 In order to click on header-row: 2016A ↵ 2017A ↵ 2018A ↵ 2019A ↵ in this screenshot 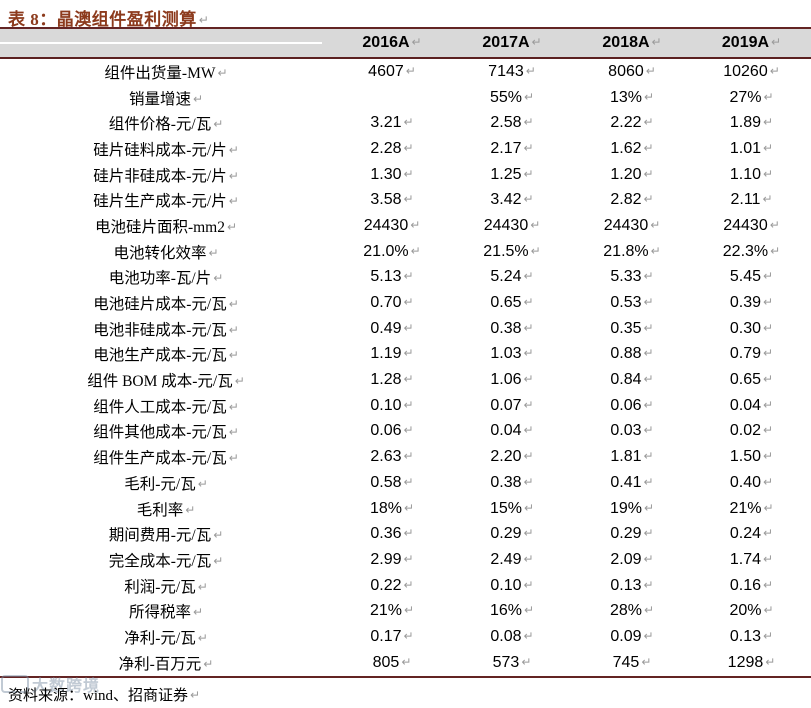, I will do `click(405, 43)`.